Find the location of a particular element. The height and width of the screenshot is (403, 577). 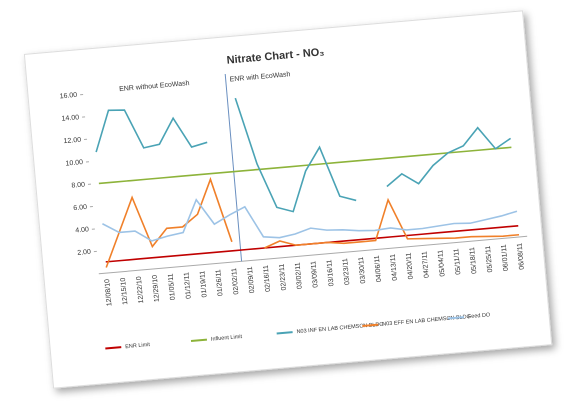

x-tick-label: 03/09/11 is located at coordinates (314, 274).